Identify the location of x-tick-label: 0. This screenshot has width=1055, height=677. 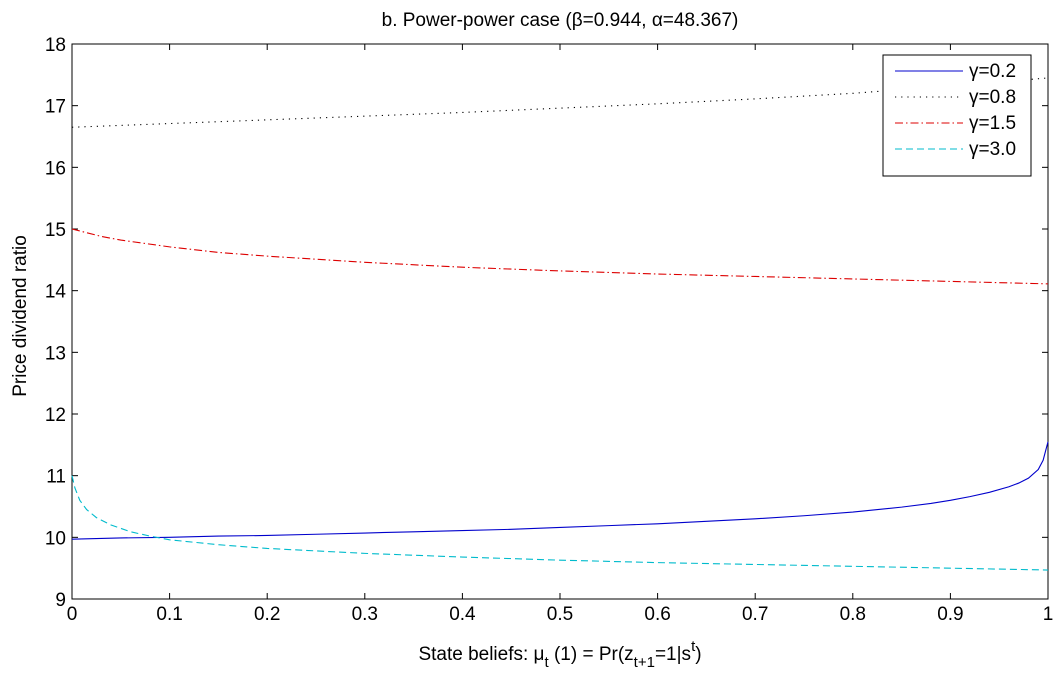
(72, 614).